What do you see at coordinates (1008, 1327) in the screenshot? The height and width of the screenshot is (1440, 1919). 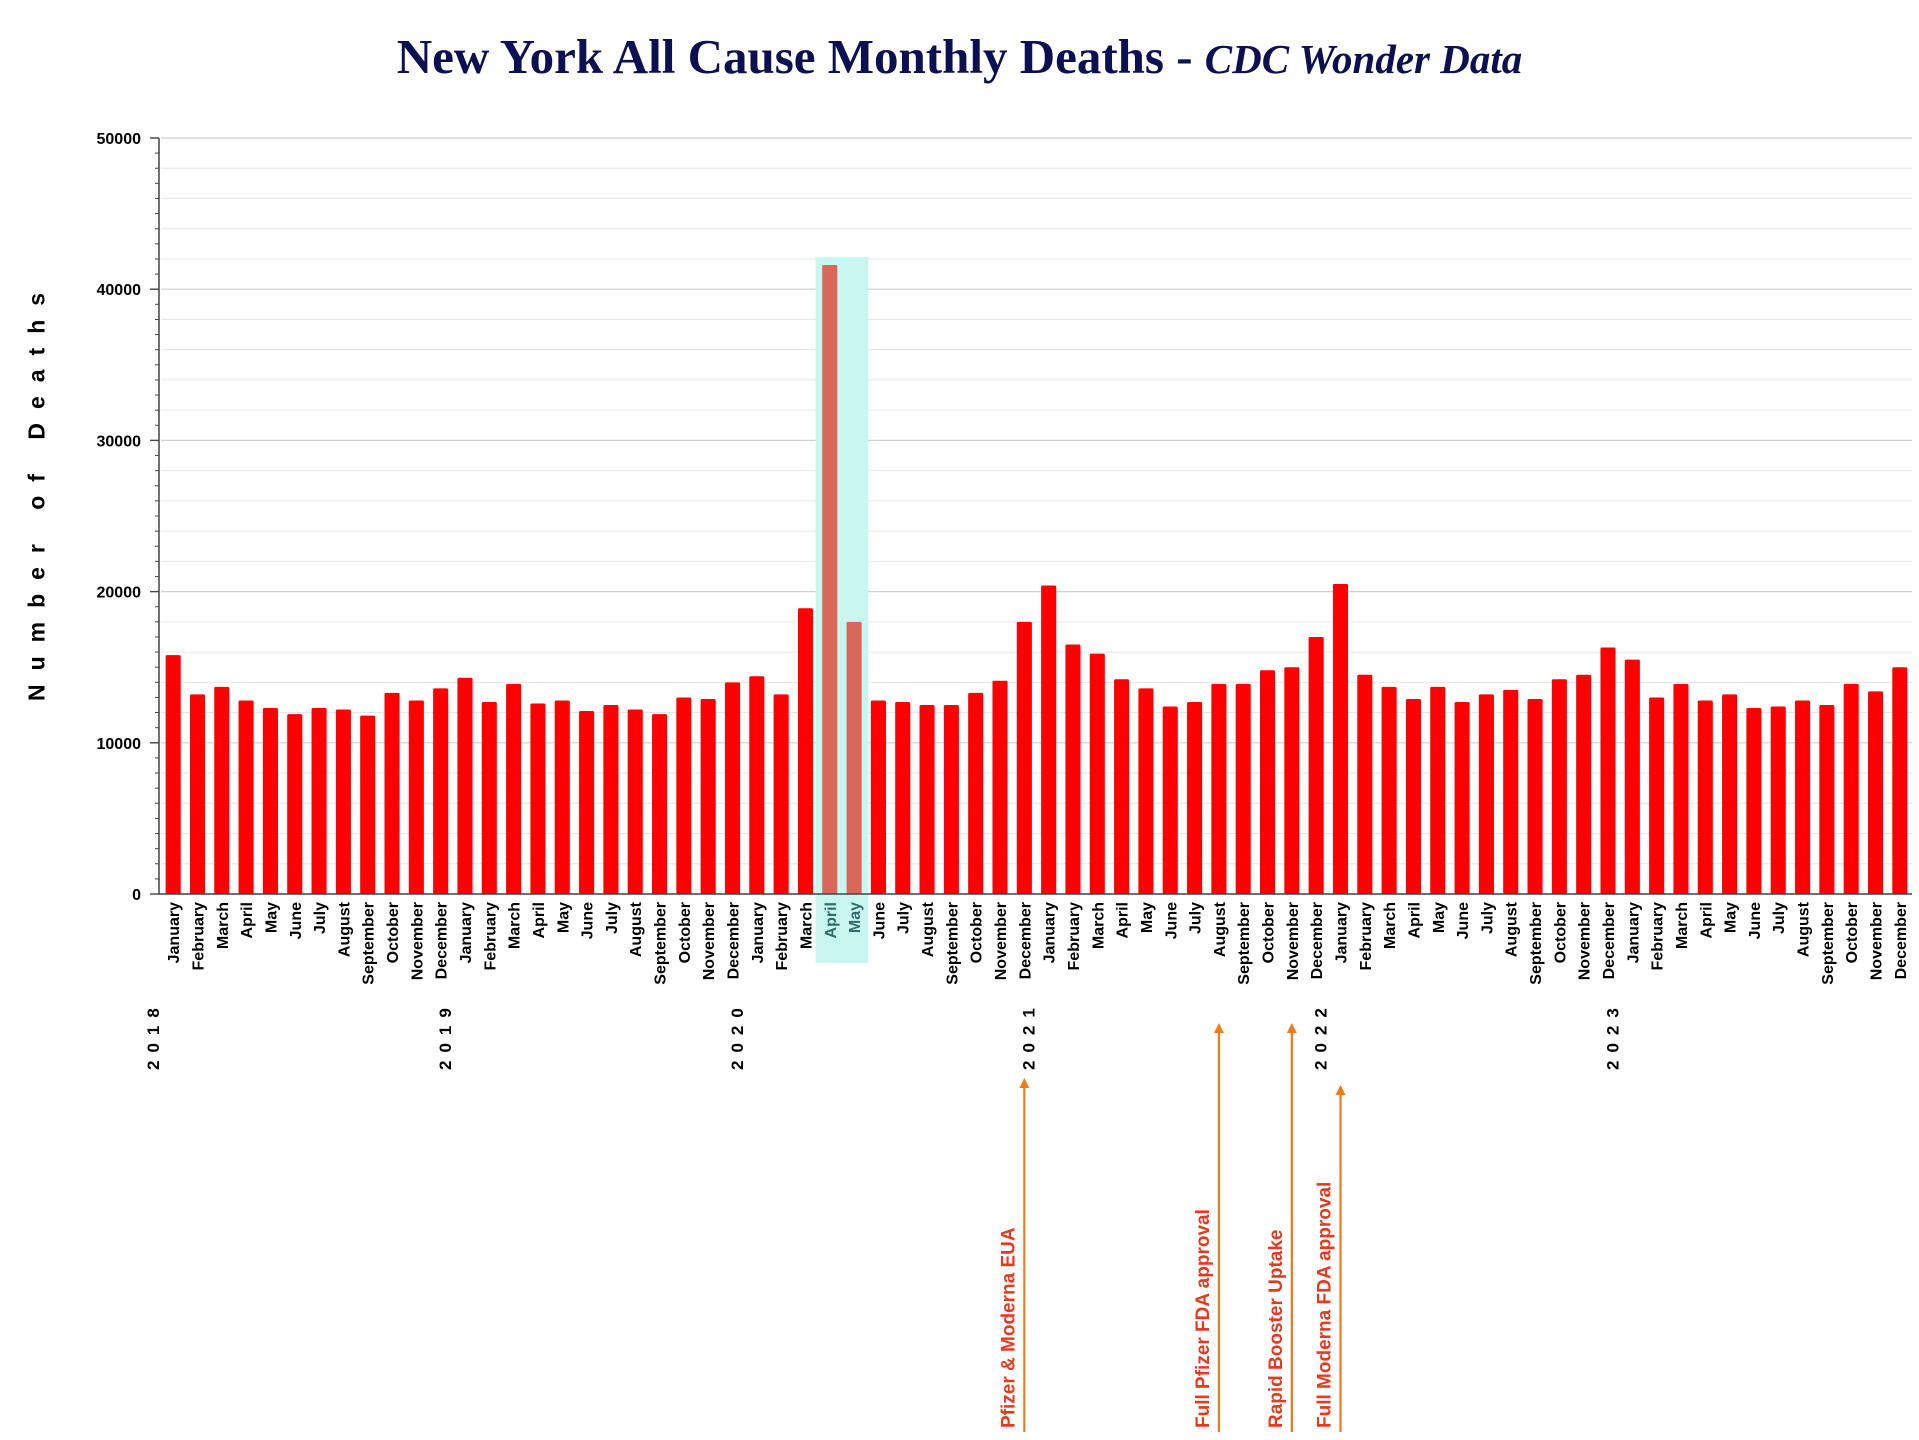 I see `annotation-label: Pfizer & Moderna EUA` at bounding box center [1008, 1327].